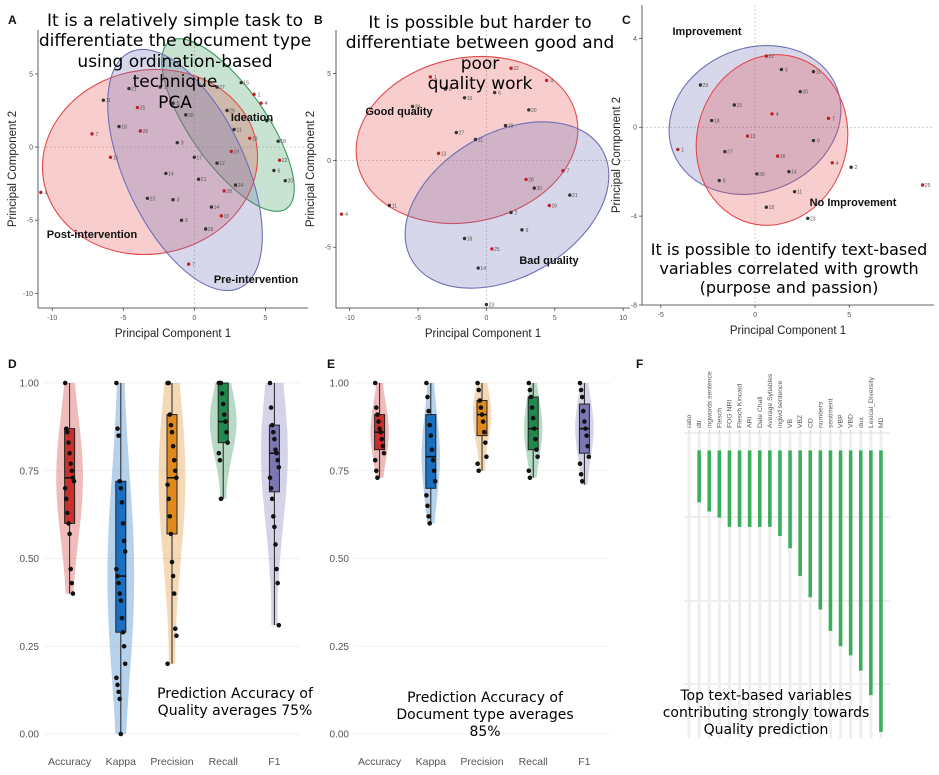 This screenshot has height=775, width=939. Describe the element at coordinates (229, 192) in the screenshot. I see `data-point-id-a-2-3: 28` at that location.